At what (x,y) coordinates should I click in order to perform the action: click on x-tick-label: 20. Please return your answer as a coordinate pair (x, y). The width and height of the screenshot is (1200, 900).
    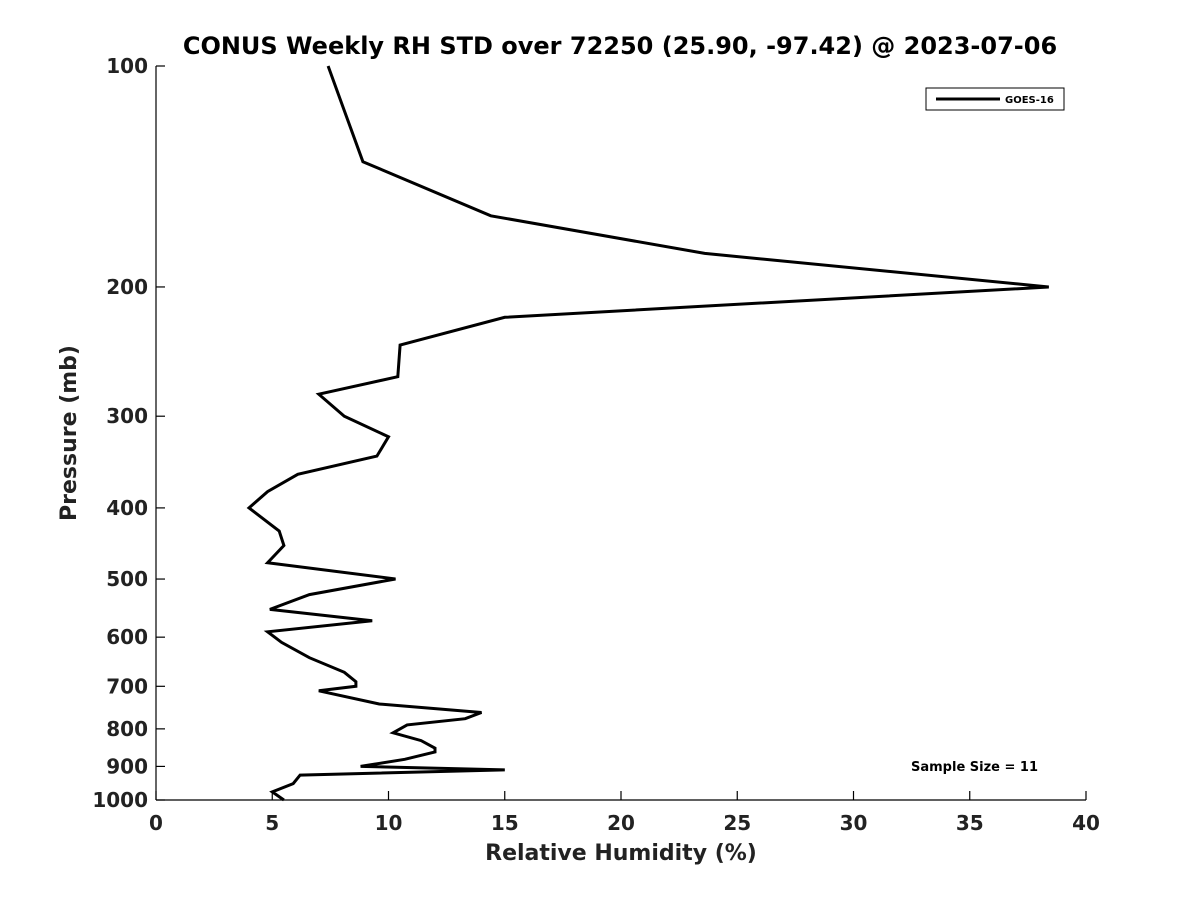
    Looking at the image, I should click on (621, 823).